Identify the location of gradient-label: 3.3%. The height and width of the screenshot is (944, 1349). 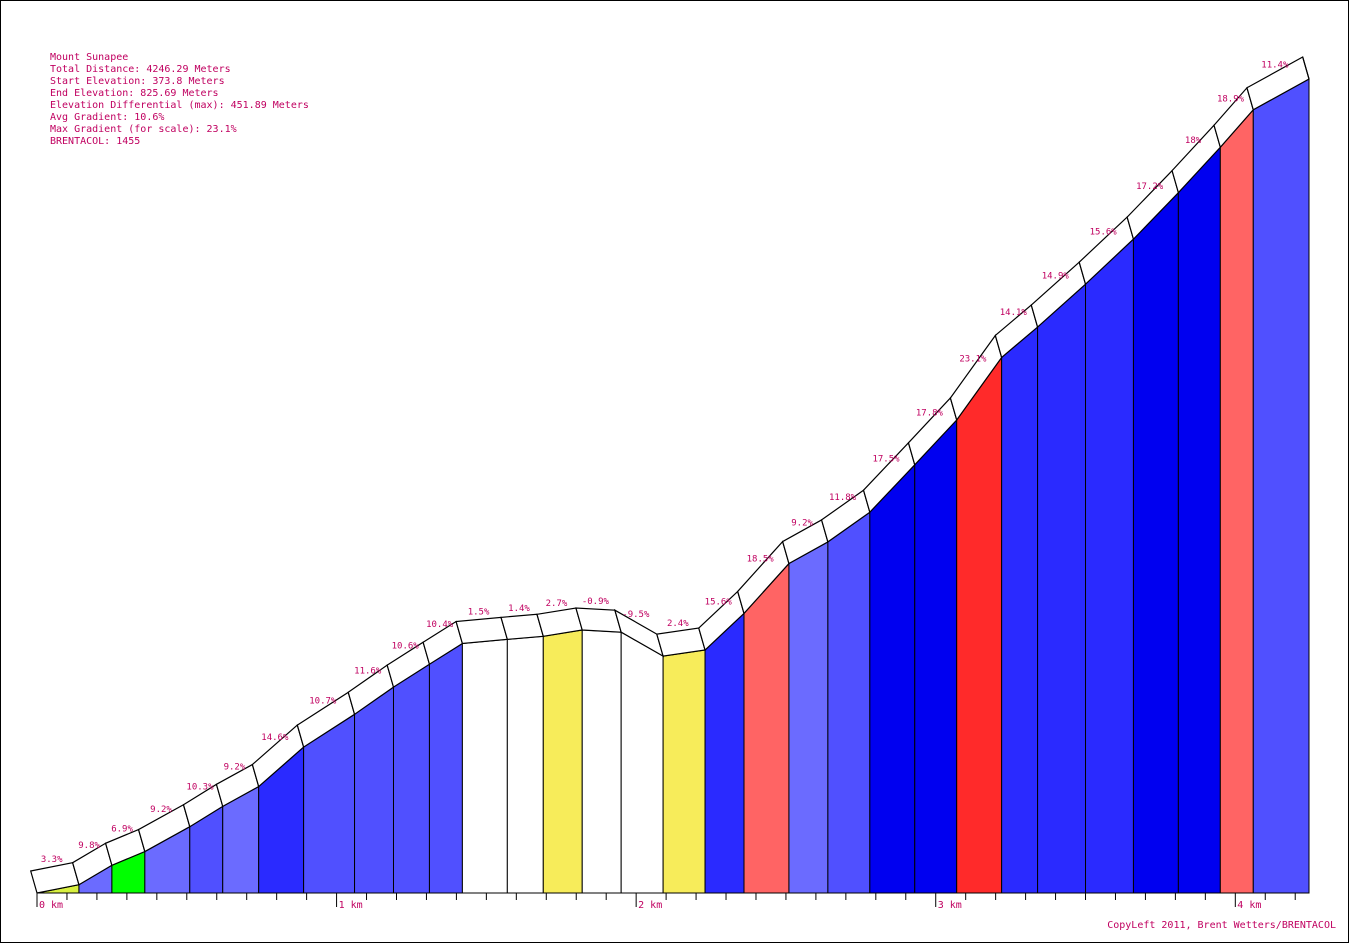
(52, 860).